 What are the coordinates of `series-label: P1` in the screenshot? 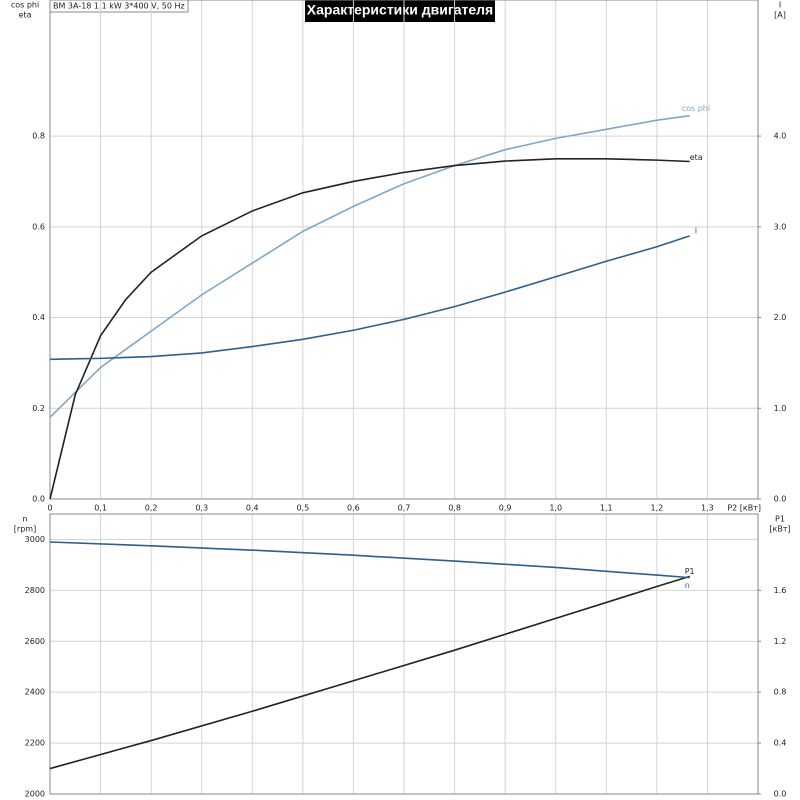 It's located at (690, 571).